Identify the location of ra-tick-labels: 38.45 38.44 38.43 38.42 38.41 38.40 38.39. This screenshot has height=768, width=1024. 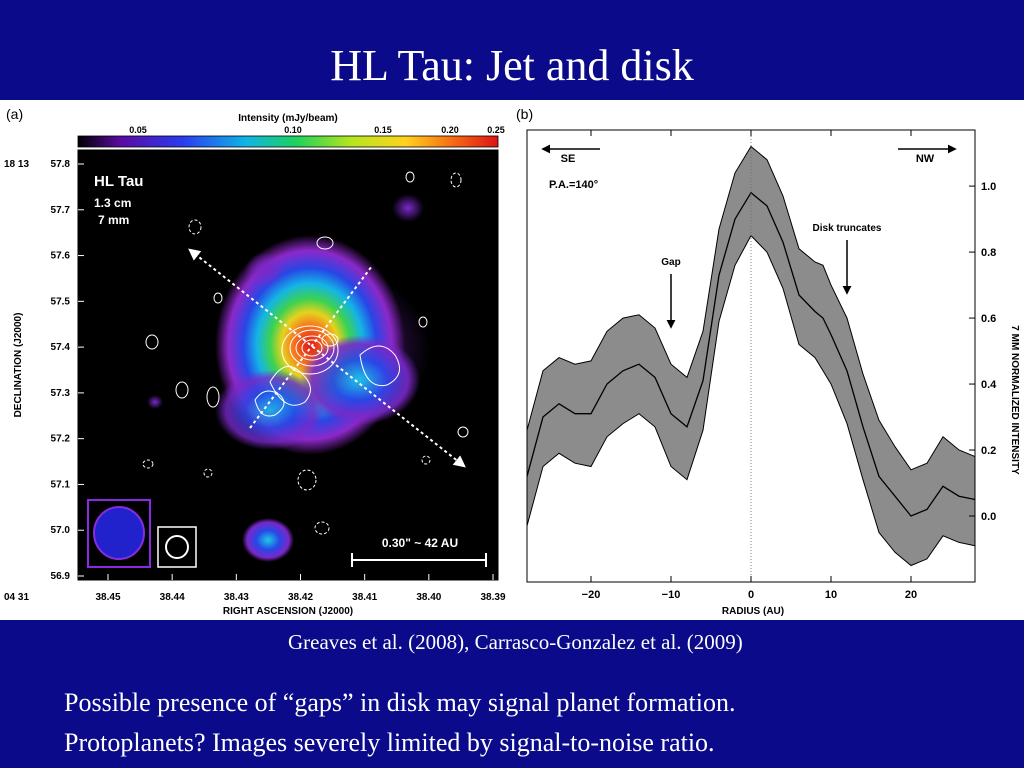
(300, 588).